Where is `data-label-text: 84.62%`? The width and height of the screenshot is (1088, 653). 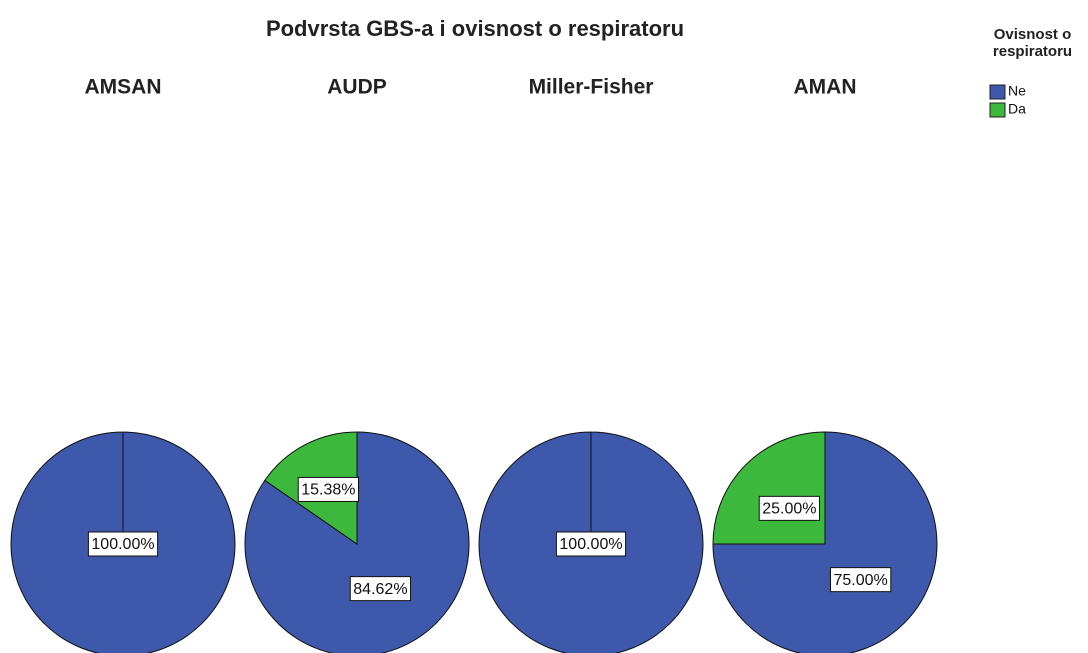 data-label-text: 84.62% is located at coordinates (380, 589).